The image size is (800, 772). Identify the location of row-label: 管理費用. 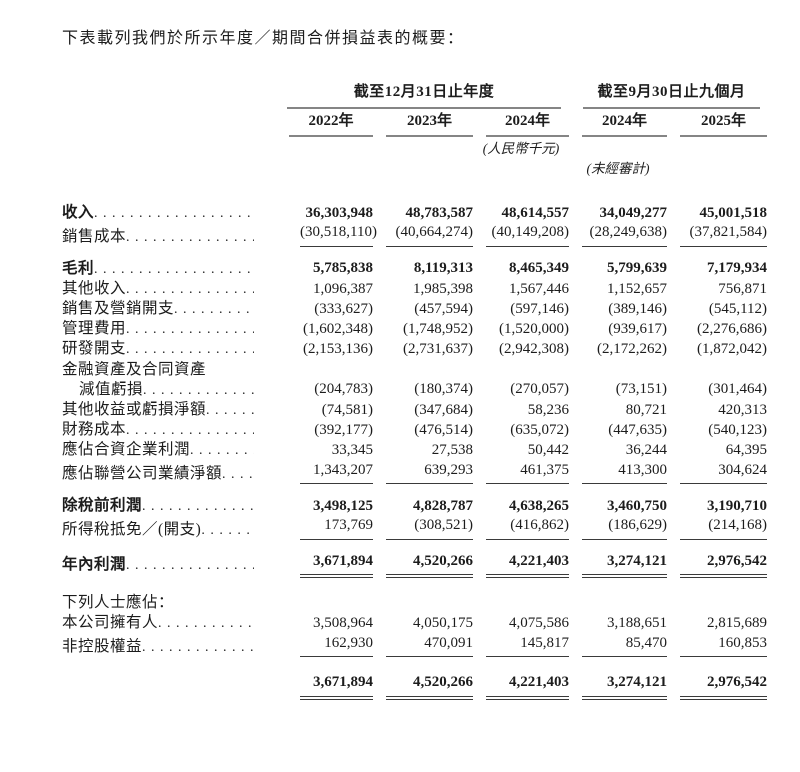
(174, 329).